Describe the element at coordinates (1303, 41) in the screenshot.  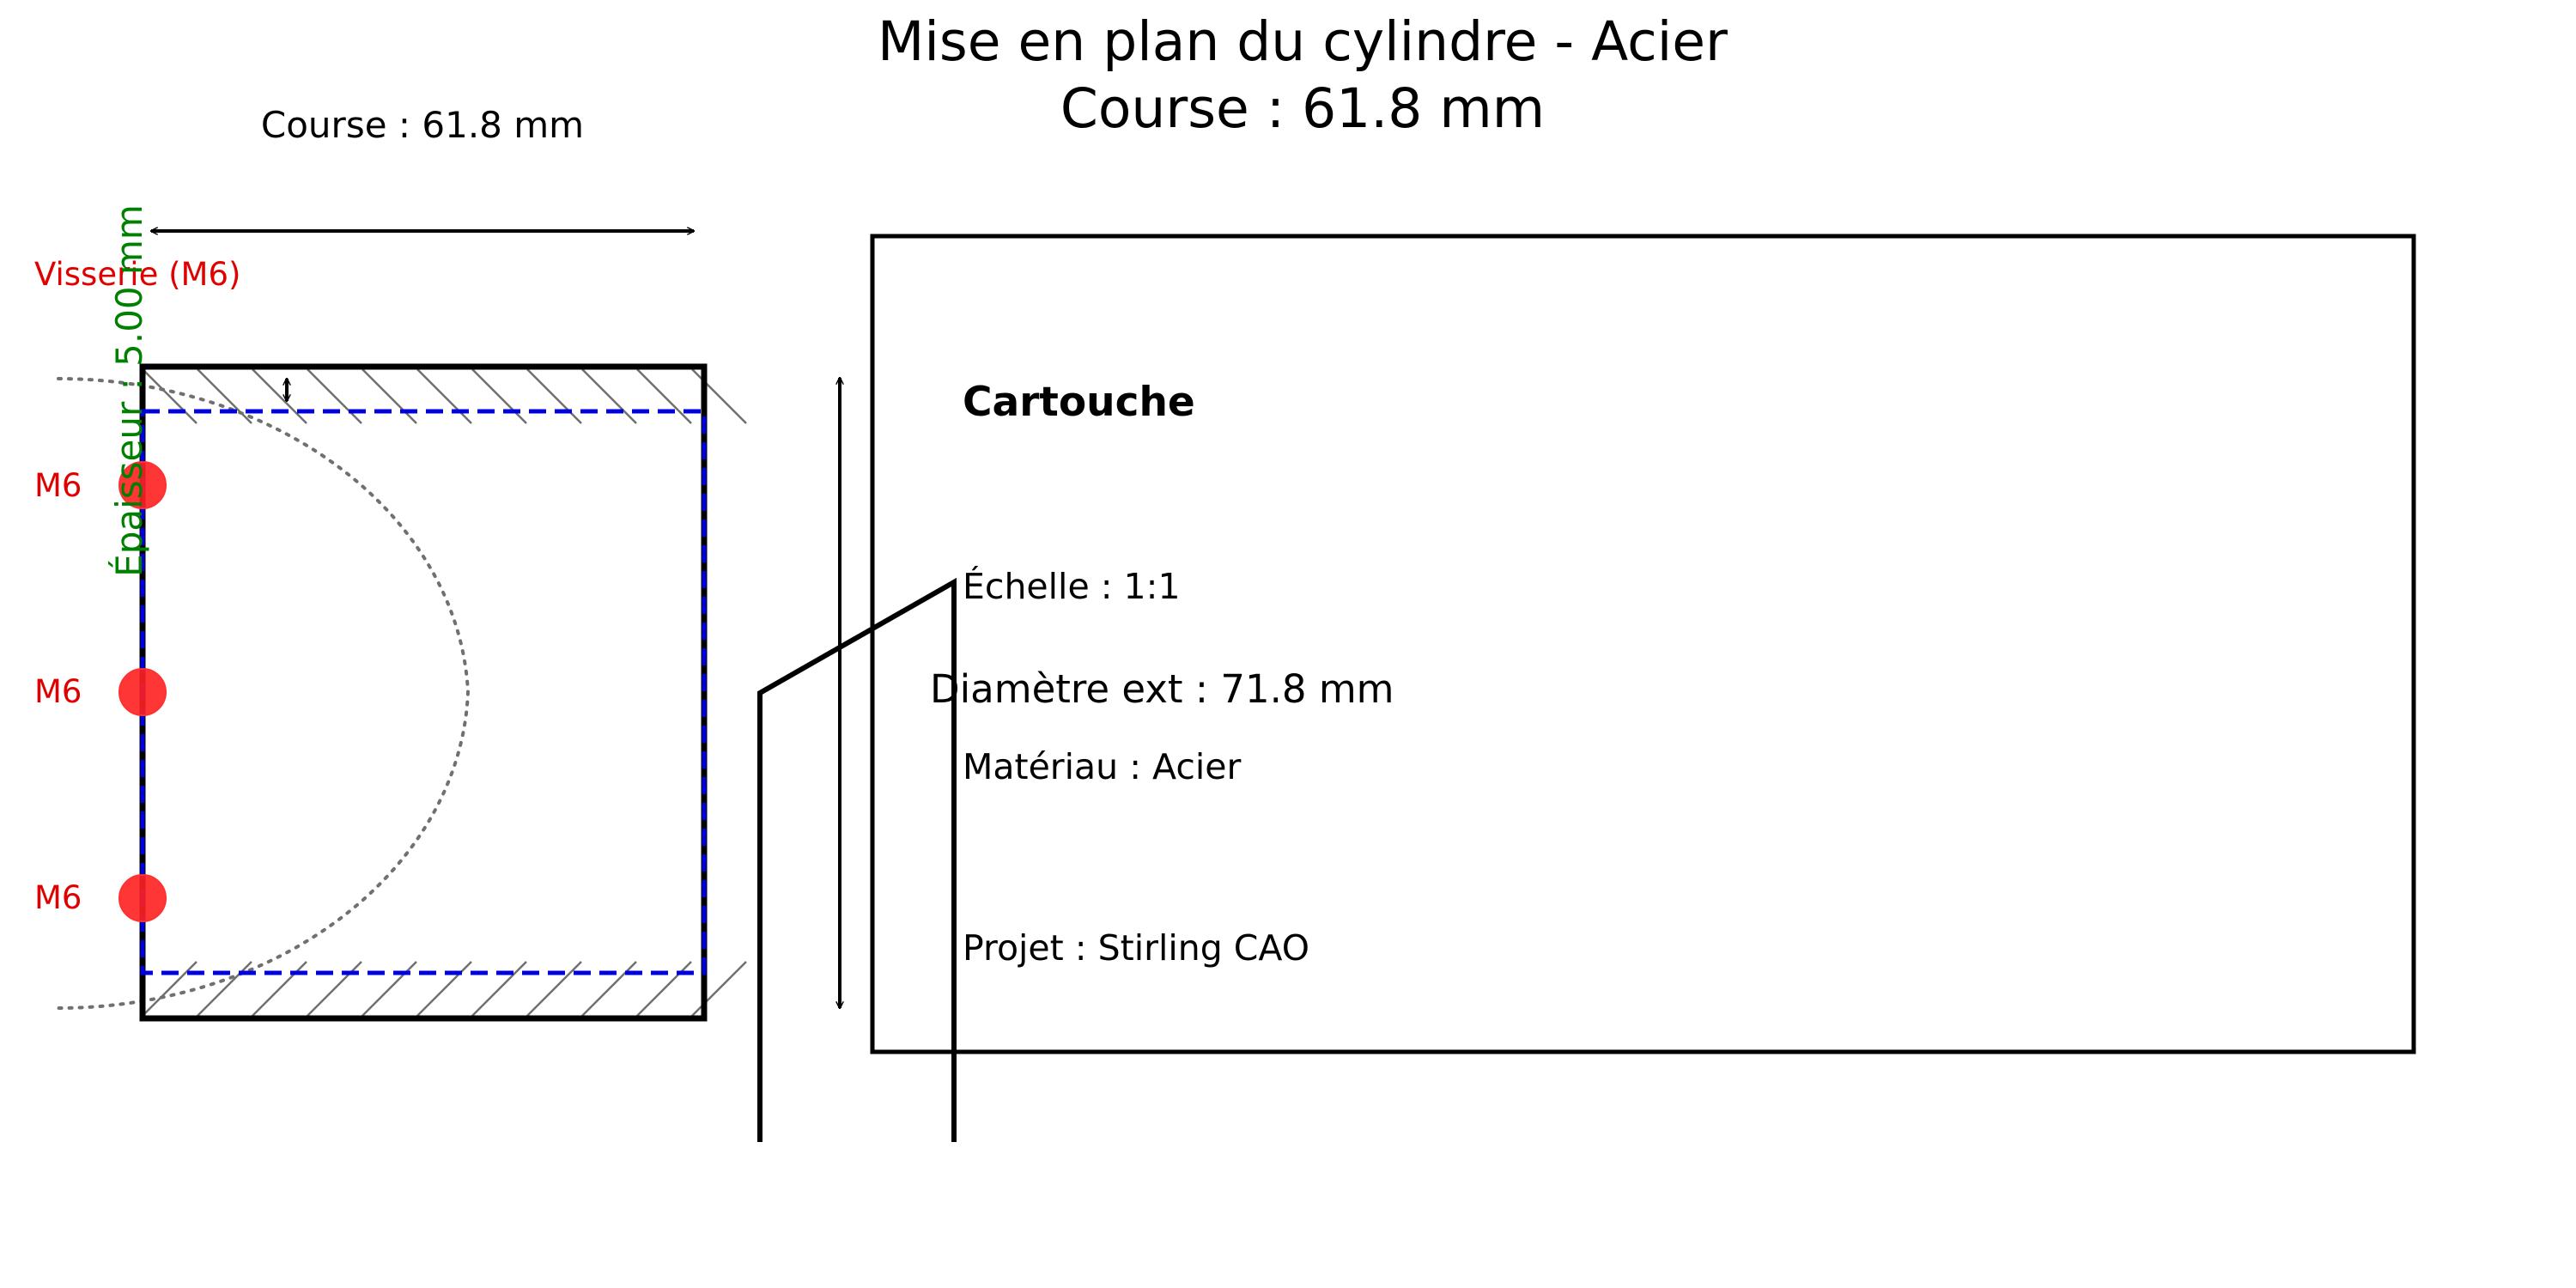
I see `drawing-title: Mise en plan du cylindre - Acier` at that location.